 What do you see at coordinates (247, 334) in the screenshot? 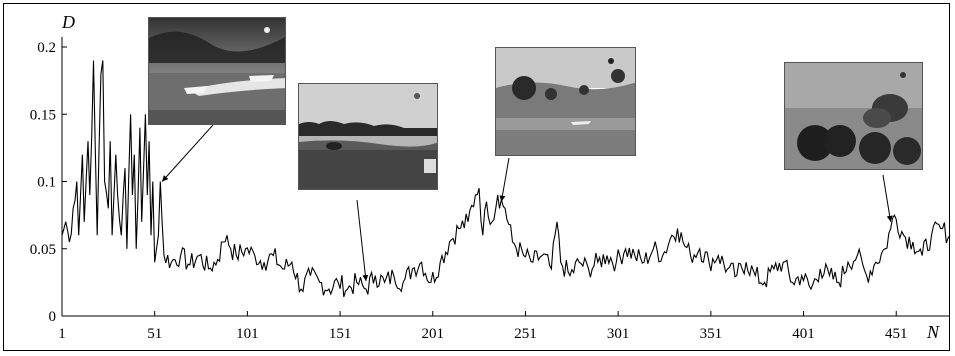
I see `x-tick-label: 101` at bounding box center [247, 334].